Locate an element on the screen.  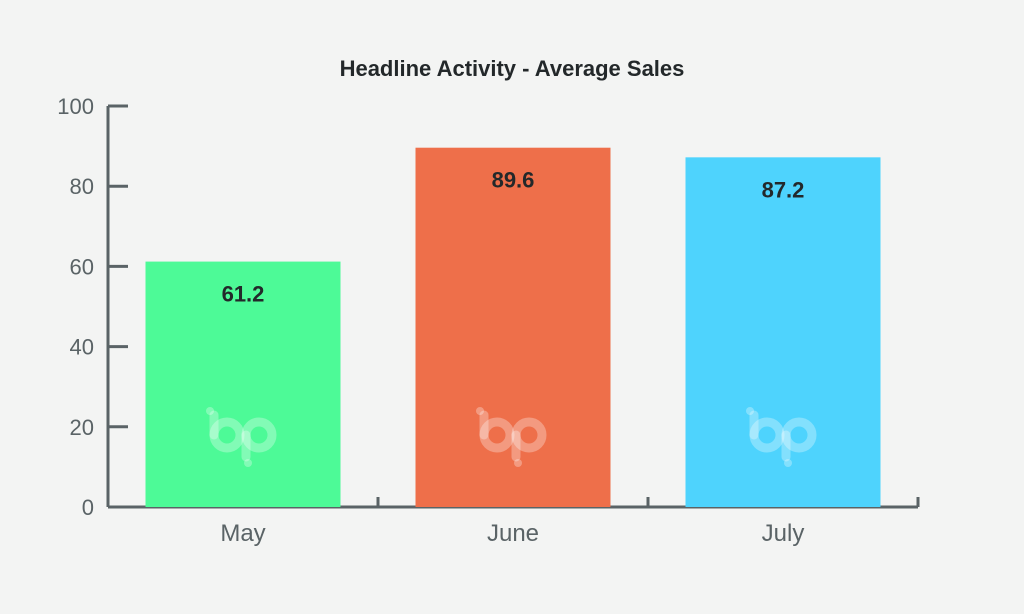
data-label: 89.6 is located at coordinates (513, 180).